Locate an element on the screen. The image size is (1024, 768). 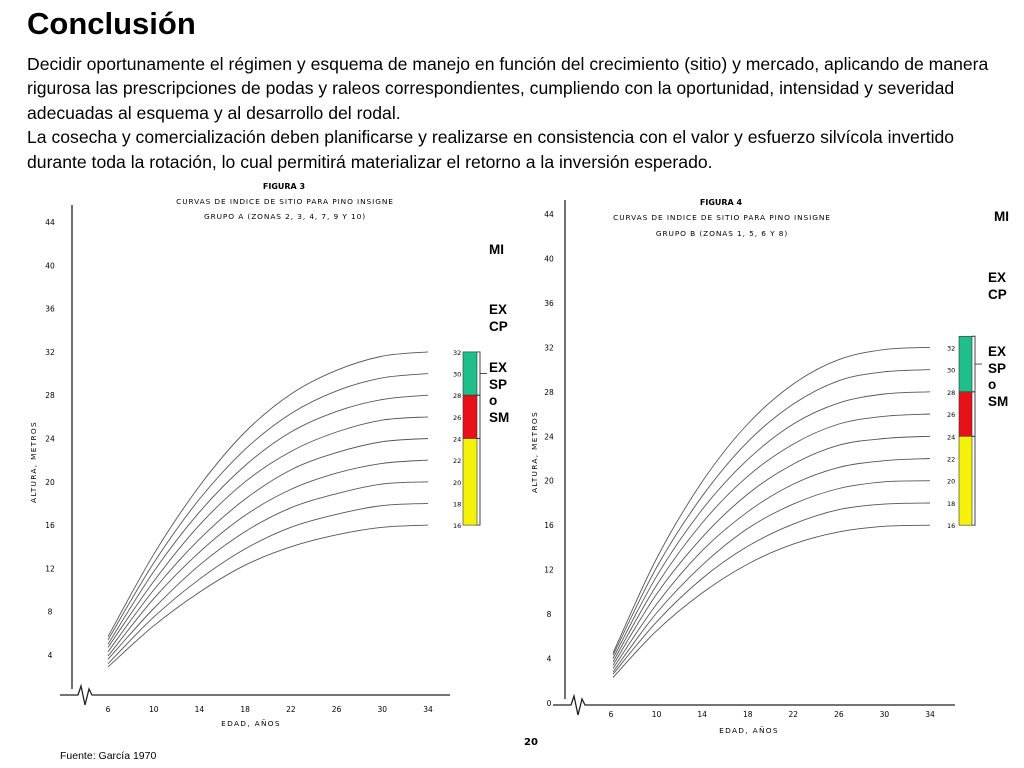
chart-subtitle: GRUPO B (ZONAS 1, 5, 6 Y 8) is located at coordinates (722, 233).